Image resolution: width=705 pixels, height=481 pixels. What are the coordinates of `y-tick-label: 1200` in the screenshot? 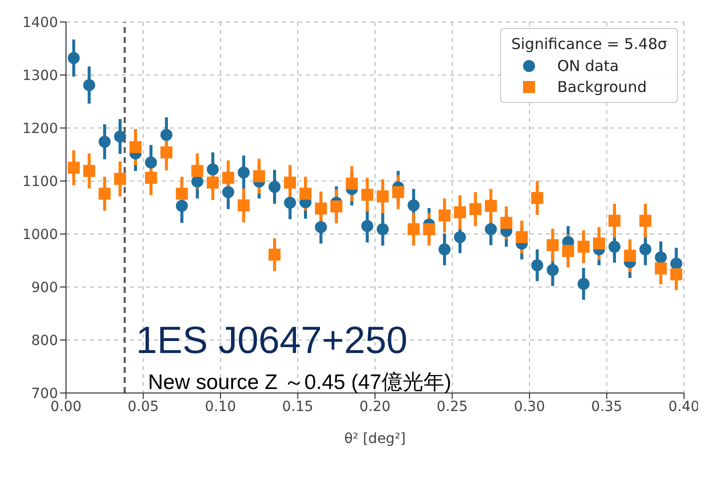 It's located at (40, 128).